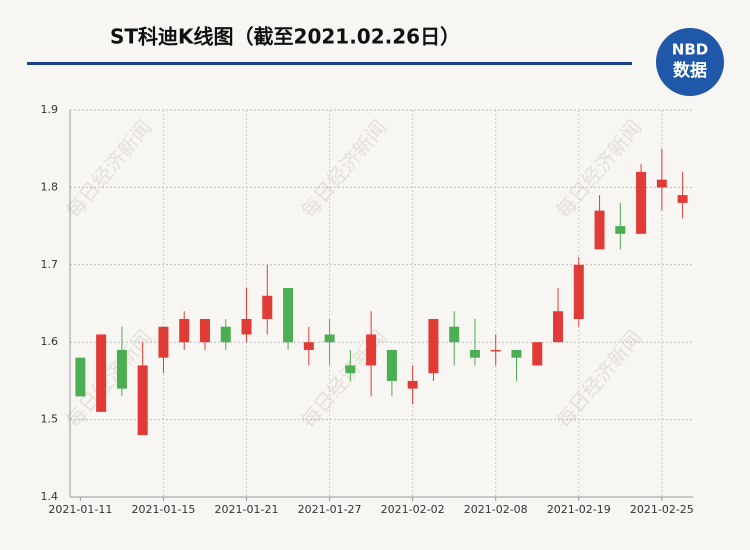 The image size is (750, 550). I want to click on x-tick-label: 2021-01-27, so click(330, 509).